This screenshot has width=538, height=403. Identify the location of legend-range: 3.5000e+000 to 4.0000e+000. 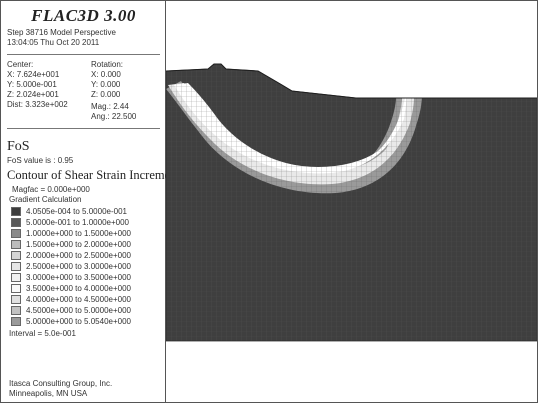
(78, 288).